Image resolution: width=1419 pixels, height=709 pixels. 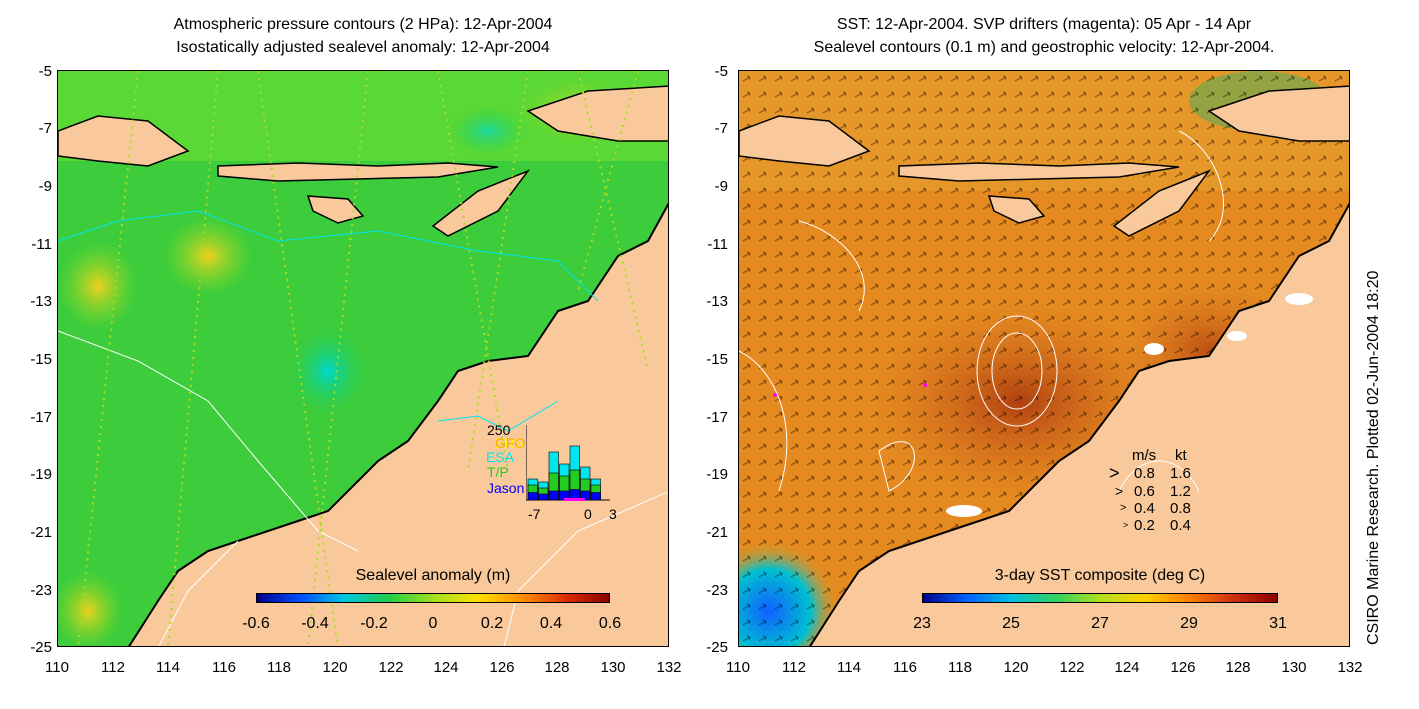 What do you see at coordinates (588, 514) in the screenshot?
I see `inset-x-label: 0` at bounding box center [588, 514].